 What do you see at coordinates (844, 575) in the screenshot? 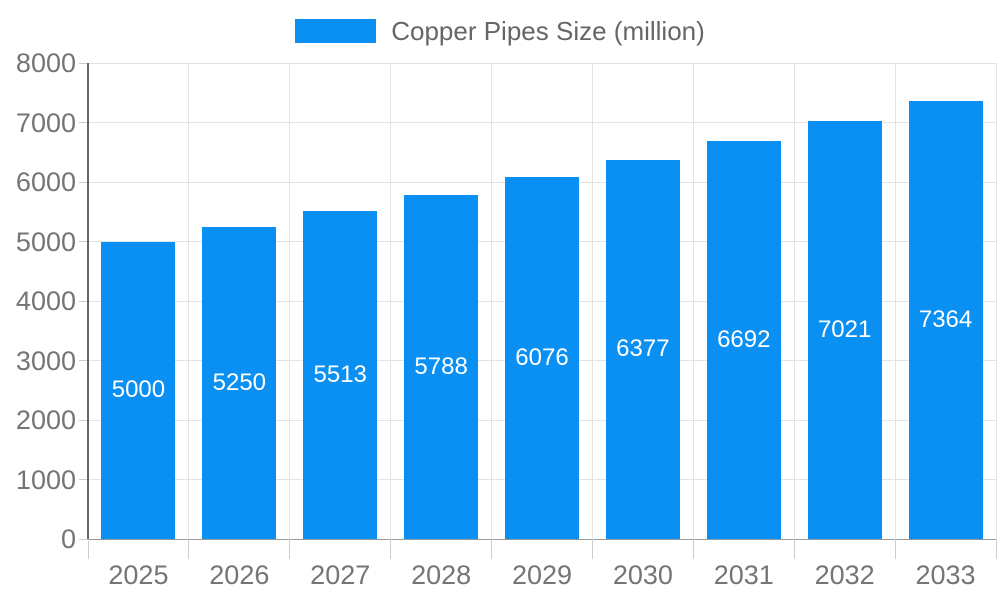
I see `x-axis-label: 2032` at bounding box center [844, 575].